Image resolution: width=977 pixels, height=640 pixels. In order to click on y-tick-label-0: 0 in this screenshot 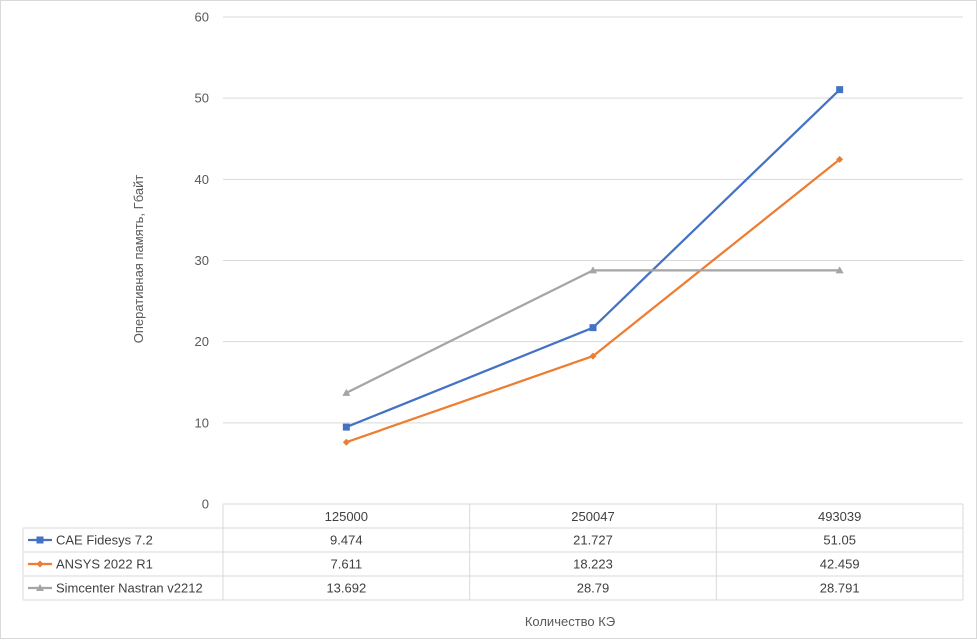, I will do `click(205, 504)`.